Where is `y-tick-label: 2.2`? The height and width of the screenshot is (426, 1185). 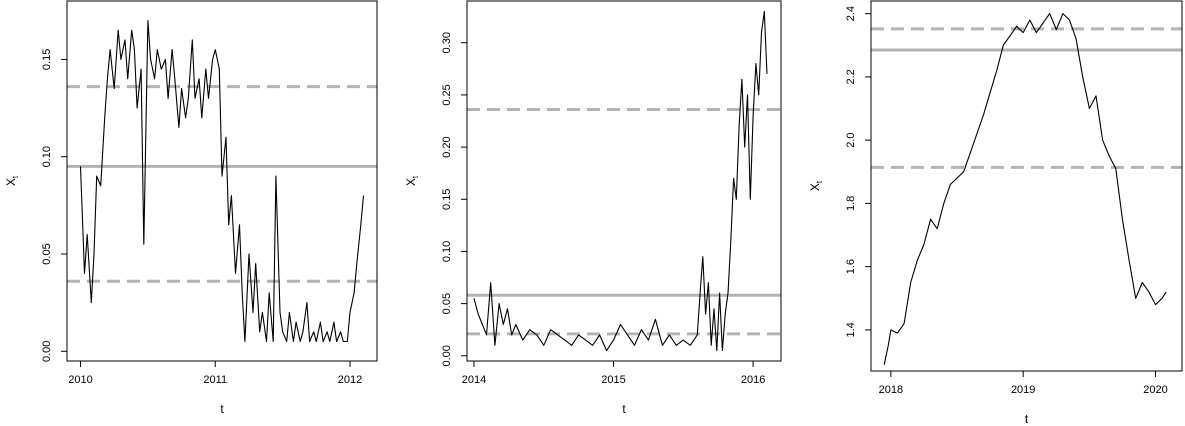
y-tick-label: 2.2 is located at coordinates (851, 76).